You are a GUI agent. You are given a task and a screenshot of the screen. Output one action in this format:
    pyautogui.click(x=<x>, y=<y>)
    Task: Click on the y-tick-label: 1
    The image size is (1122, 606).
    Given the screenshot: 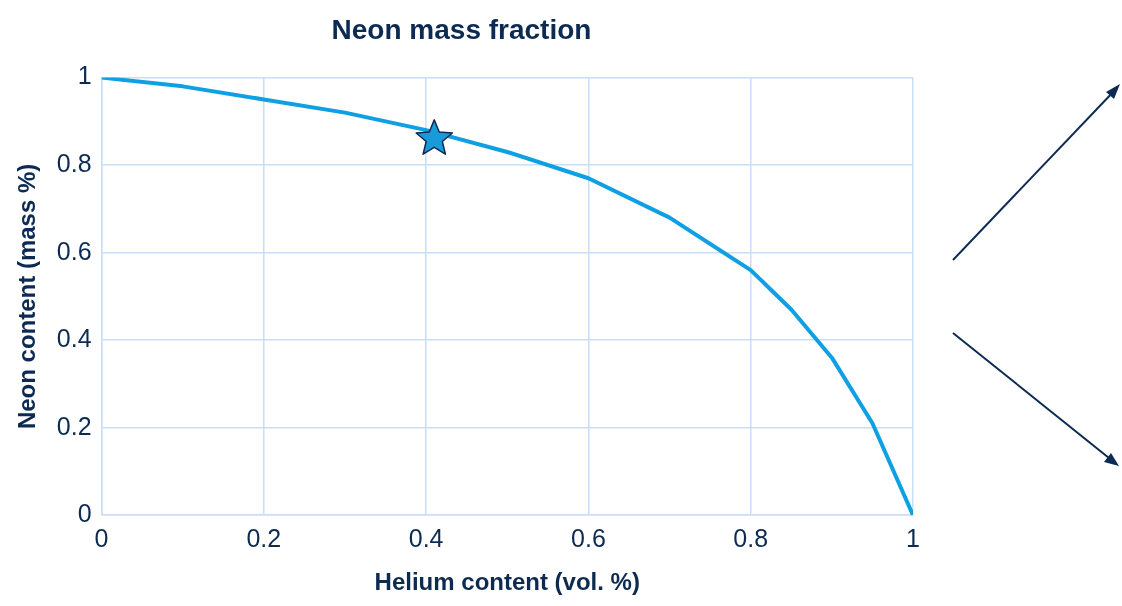 What is the action you would take?
    pyautogui.click(x=84, y=75)
    